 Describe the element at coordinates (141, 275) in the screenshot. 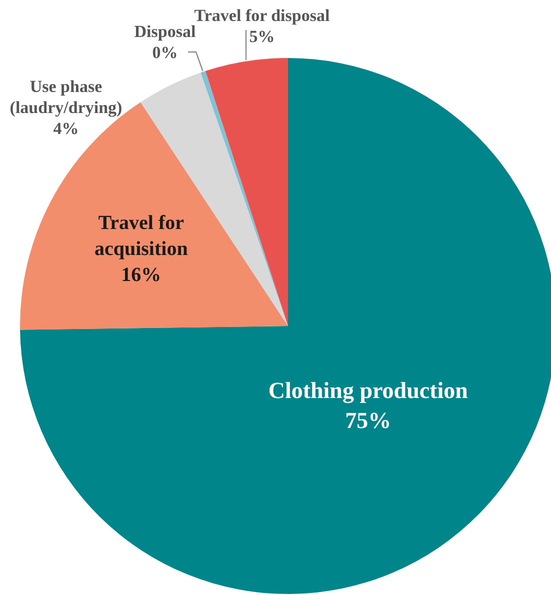

I see `data-label: 16%` at that location.